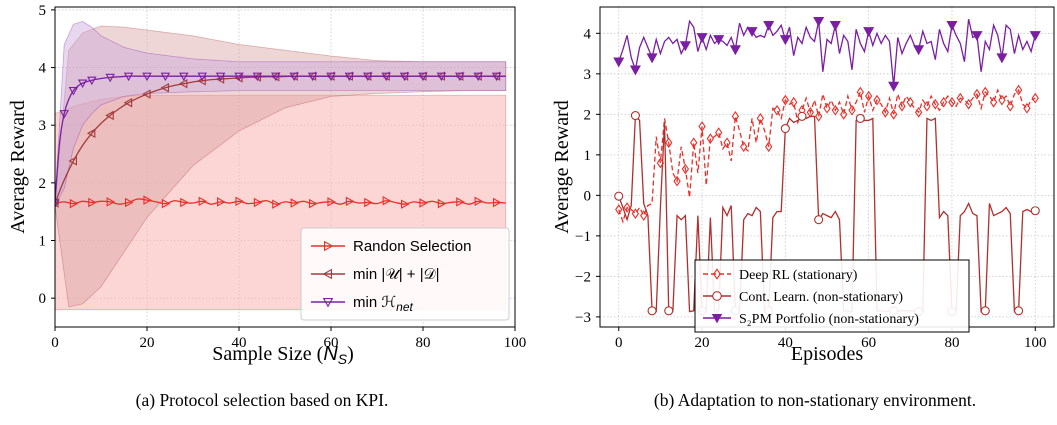 This screenshot has width=1057, height=425. I want to click on panel-a-y-tick-label: 5, so click(43, 11).